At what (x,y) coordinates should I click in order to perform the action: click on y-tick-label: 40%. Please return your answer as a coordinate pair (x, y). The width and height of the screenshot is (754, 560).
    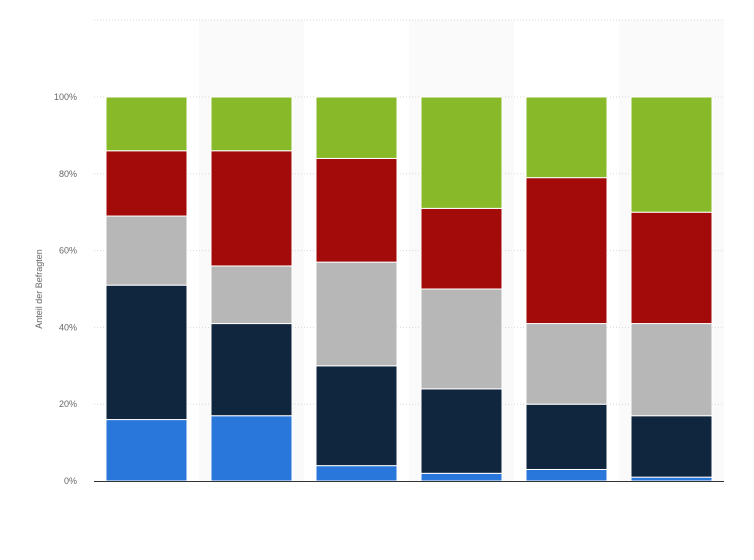
    Looking at the image, I should click on (68, 327).